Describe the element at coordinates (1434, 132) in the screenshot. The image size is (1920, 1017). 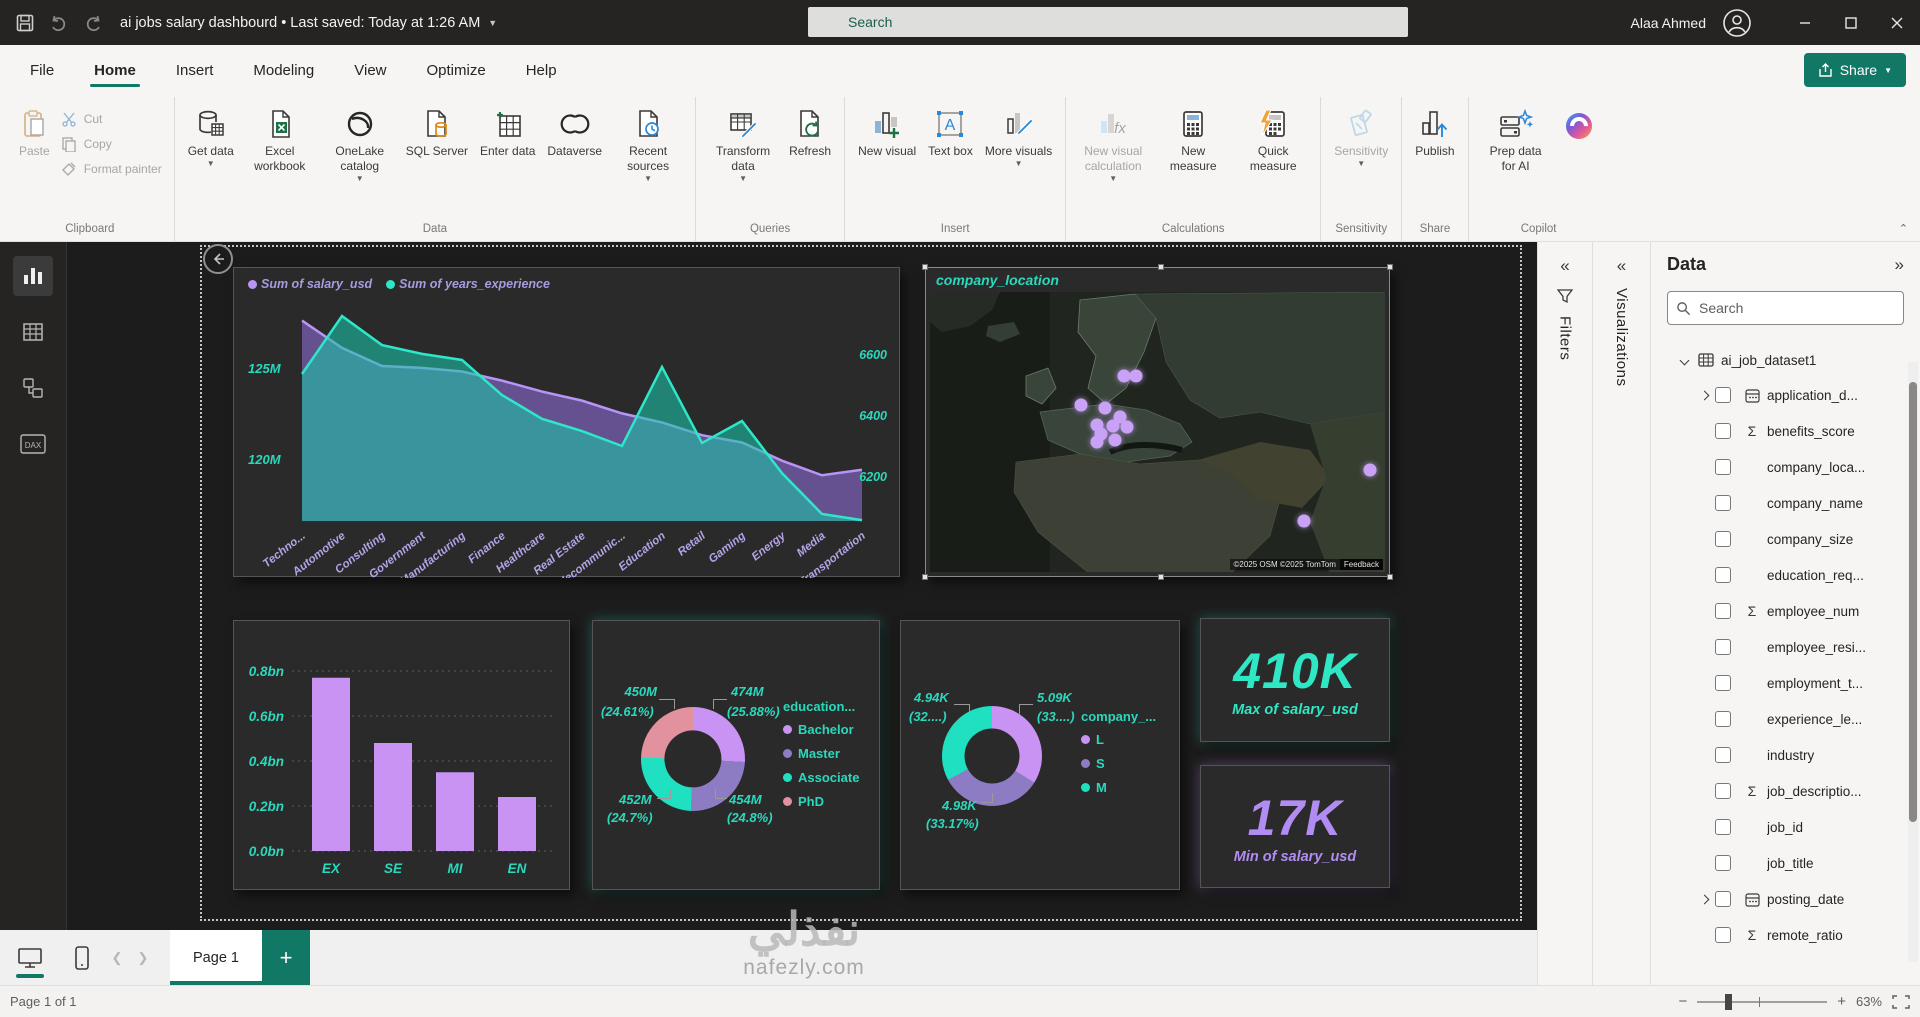
I see `publish-button: Publish` at that location.